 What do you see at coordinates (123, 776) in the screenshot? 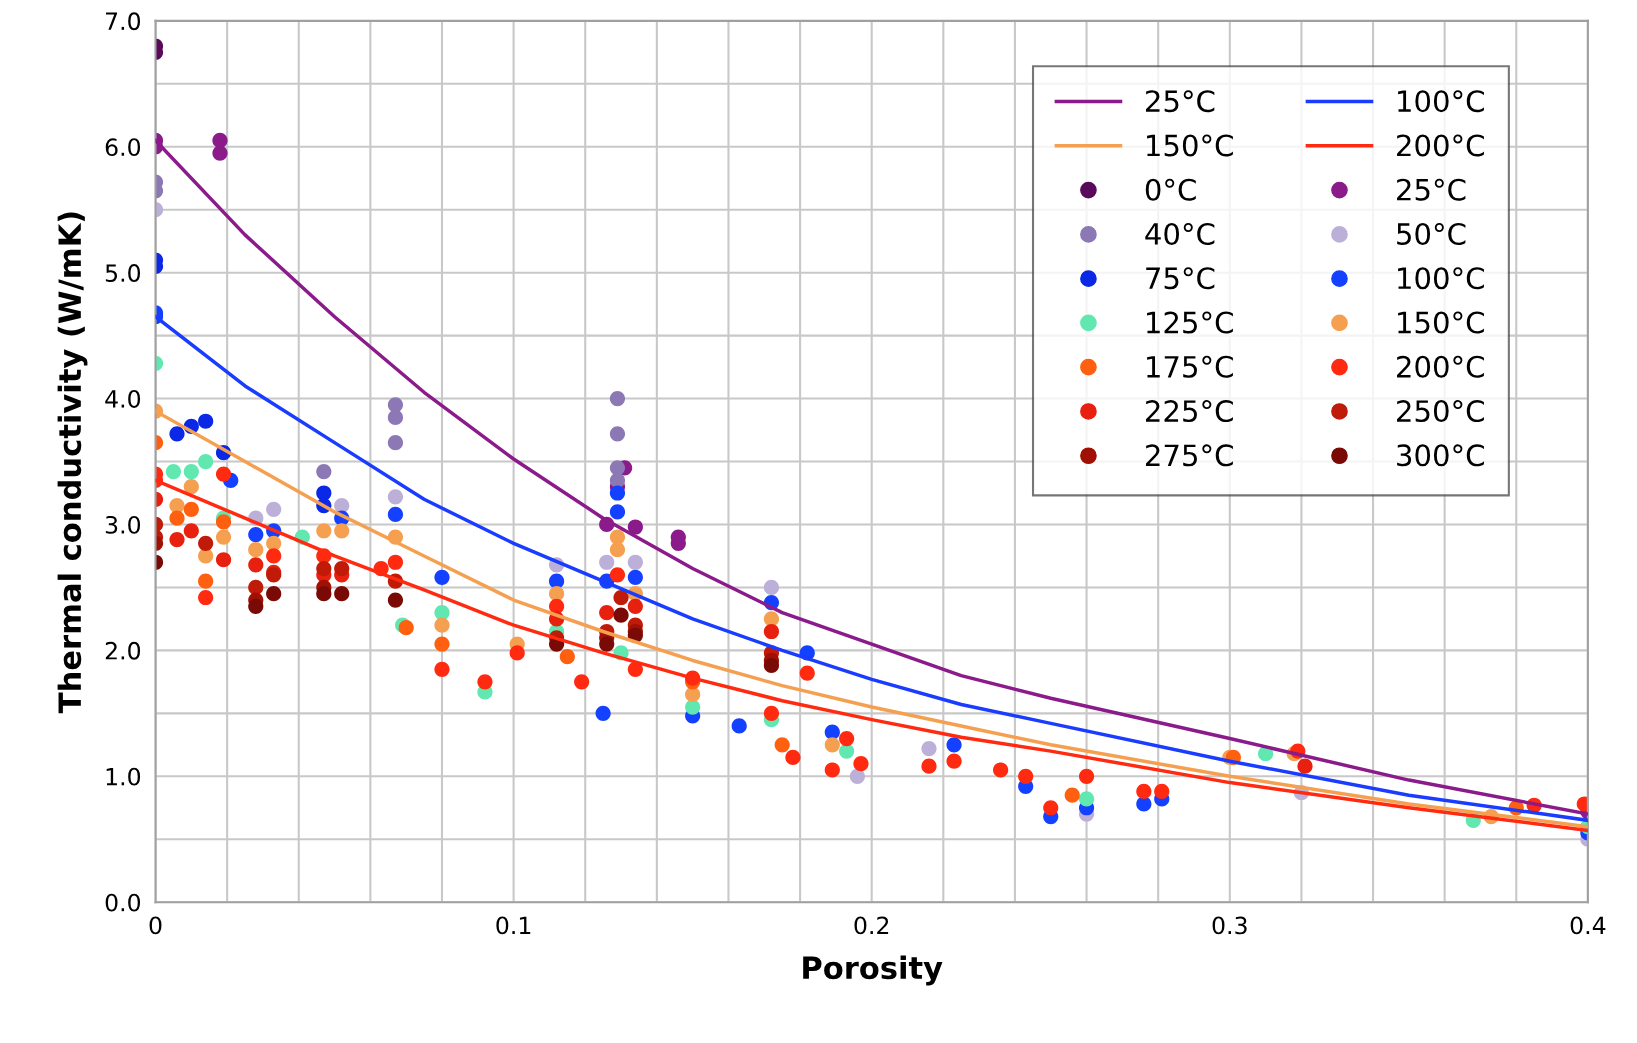
I see `y-tick-label: 1.0` at bounding box center [123, 776].